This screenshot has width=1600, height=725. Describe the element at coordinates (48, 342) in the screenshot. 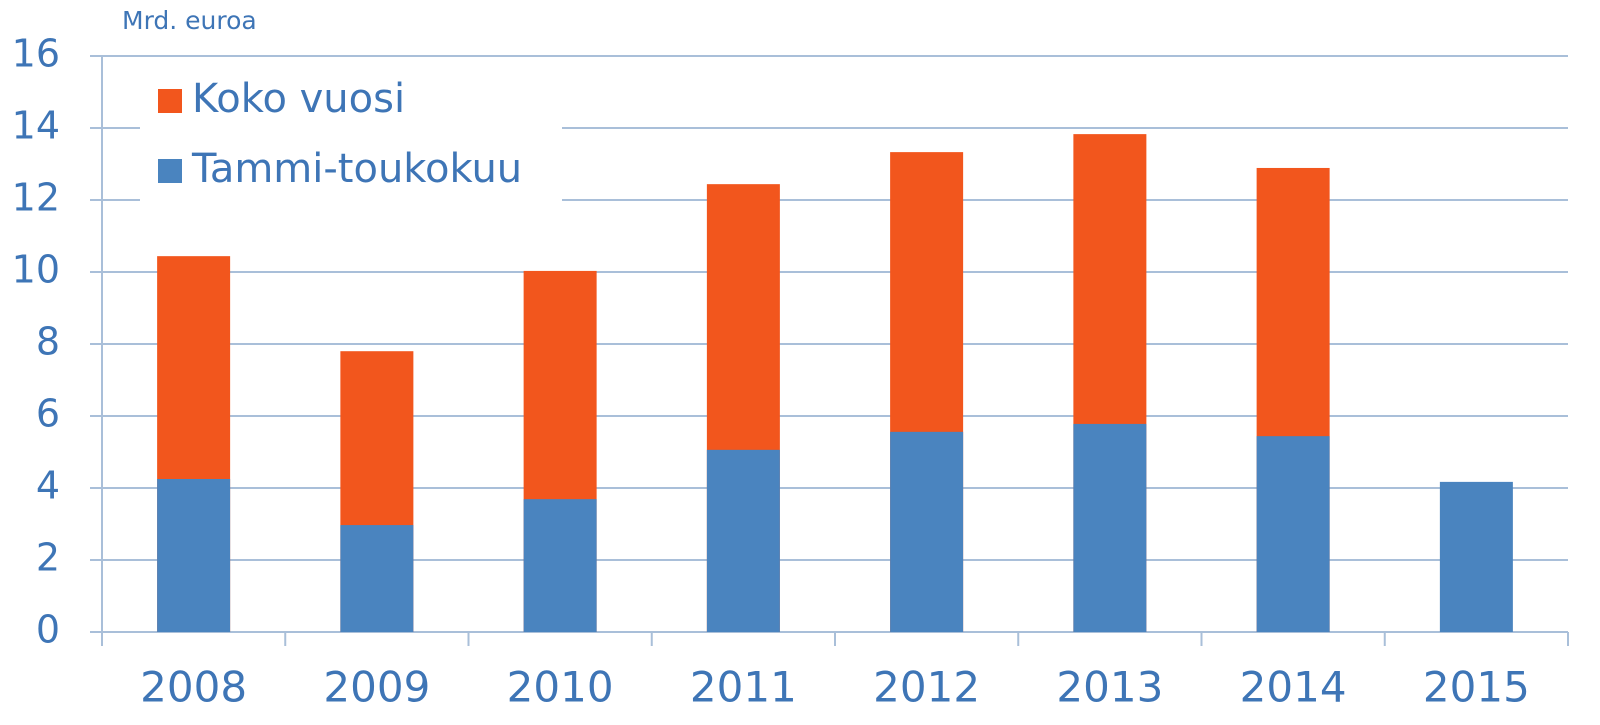

I see `y-tick-label: 8` at that location.